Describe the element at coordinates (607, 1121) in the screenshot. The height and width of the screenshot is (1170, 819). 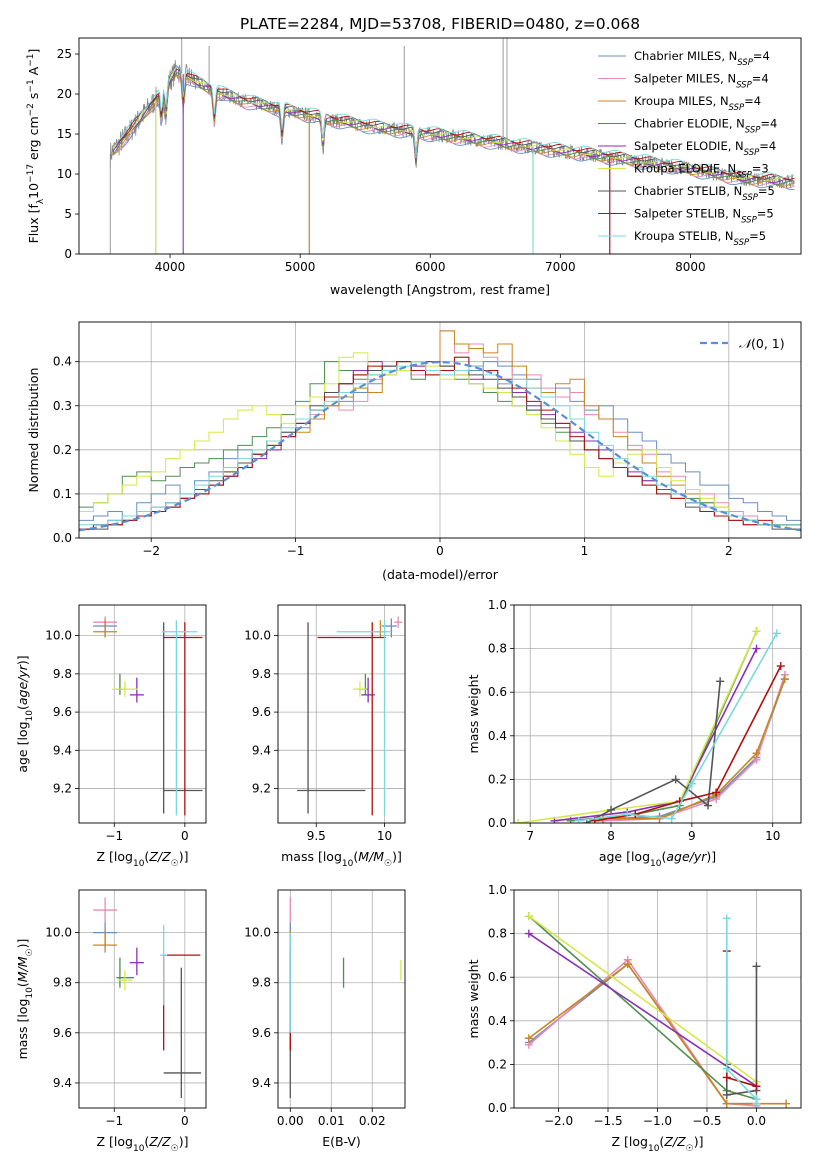
I see `x-tick-label: −1.5` at that location.